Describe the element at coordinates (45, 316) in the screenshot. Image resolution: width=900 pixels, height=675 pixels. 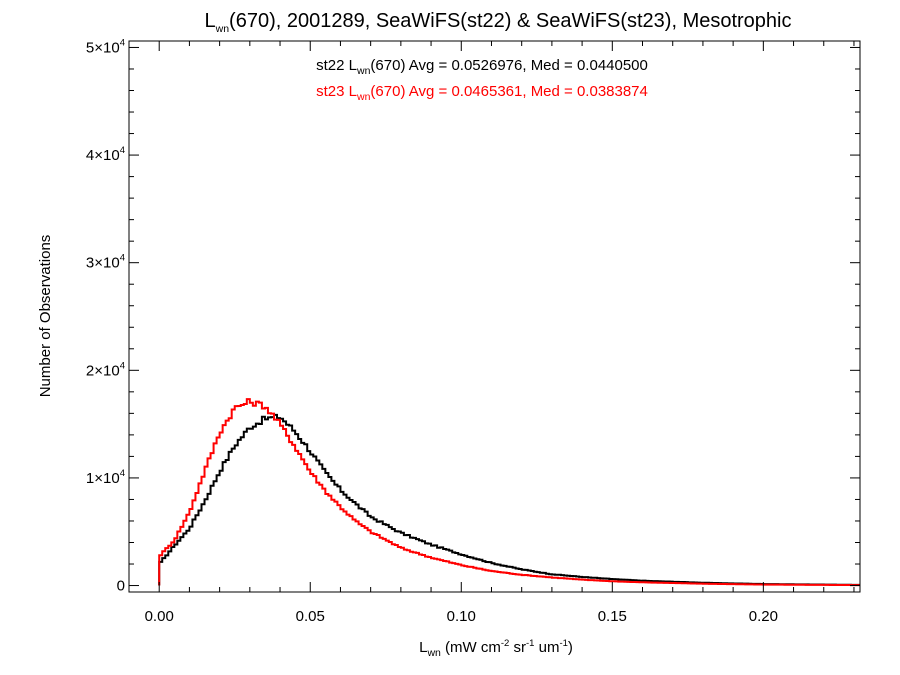
I see `y-axis-label: Number of Observations` at that location.